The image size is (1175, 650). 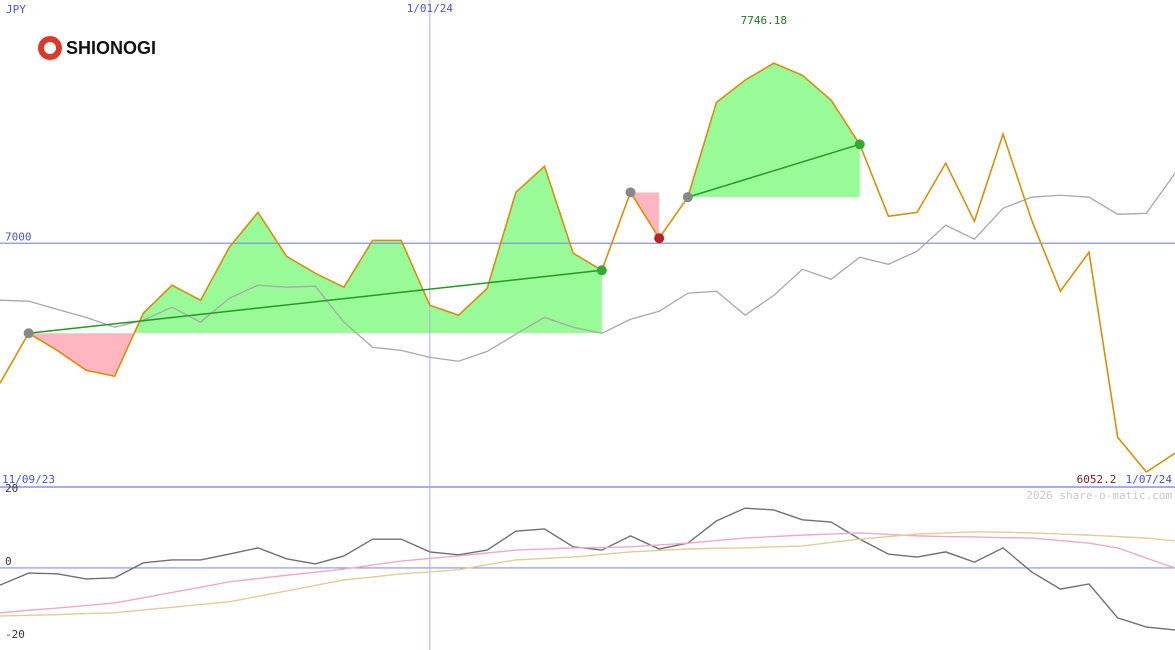 I want to click on date-end: 1/07/24, so click(x=1149, y=479).